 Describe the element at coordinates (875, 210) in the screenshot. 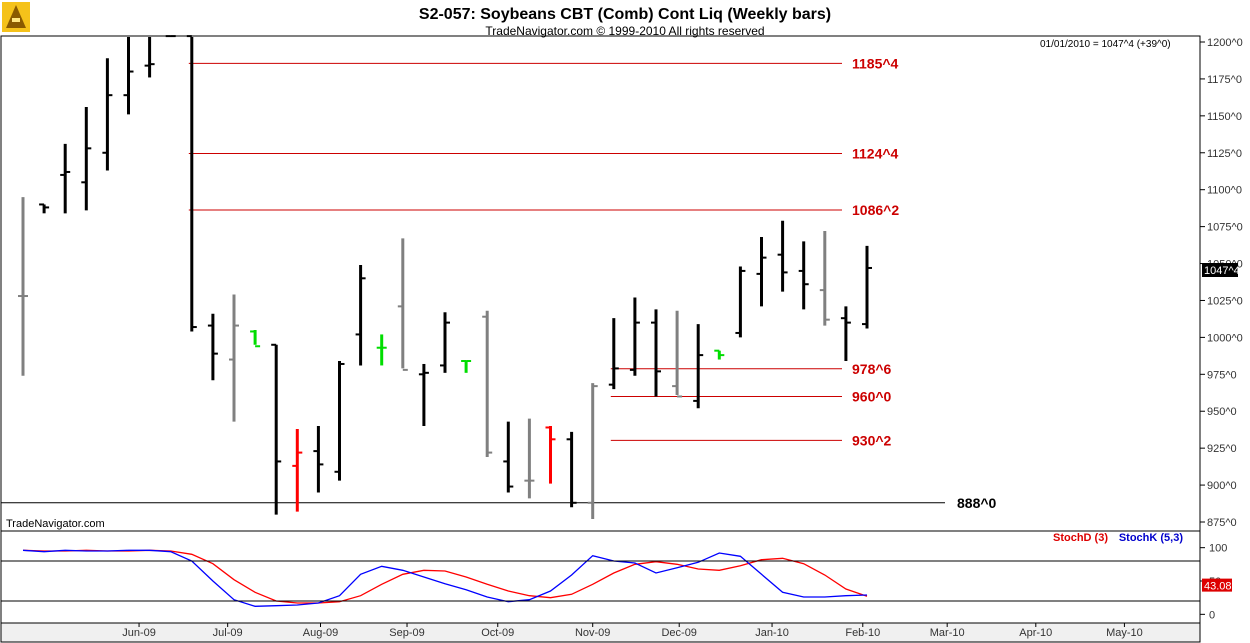

I see `level-label: 1086^2` at that location.